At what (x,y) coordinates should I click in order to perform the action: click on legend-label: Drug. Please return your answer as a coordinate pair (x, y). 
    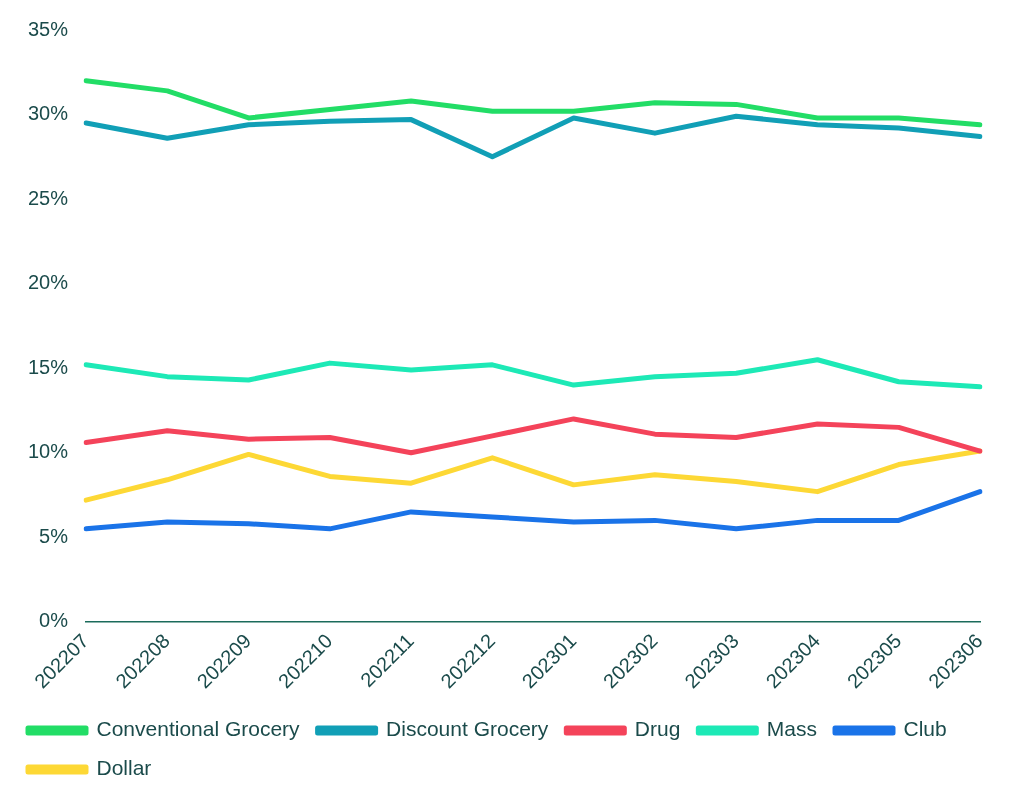
    Looking at the image, I should click on (657, 729).